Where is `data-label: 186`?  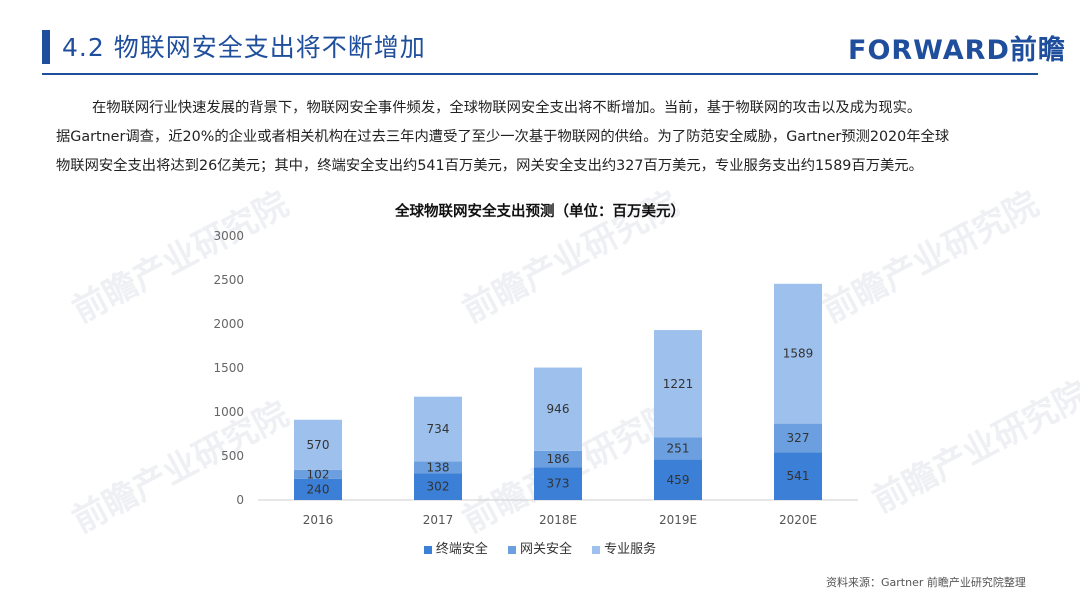
data-label: 186 is located at coordinates (558, 459).